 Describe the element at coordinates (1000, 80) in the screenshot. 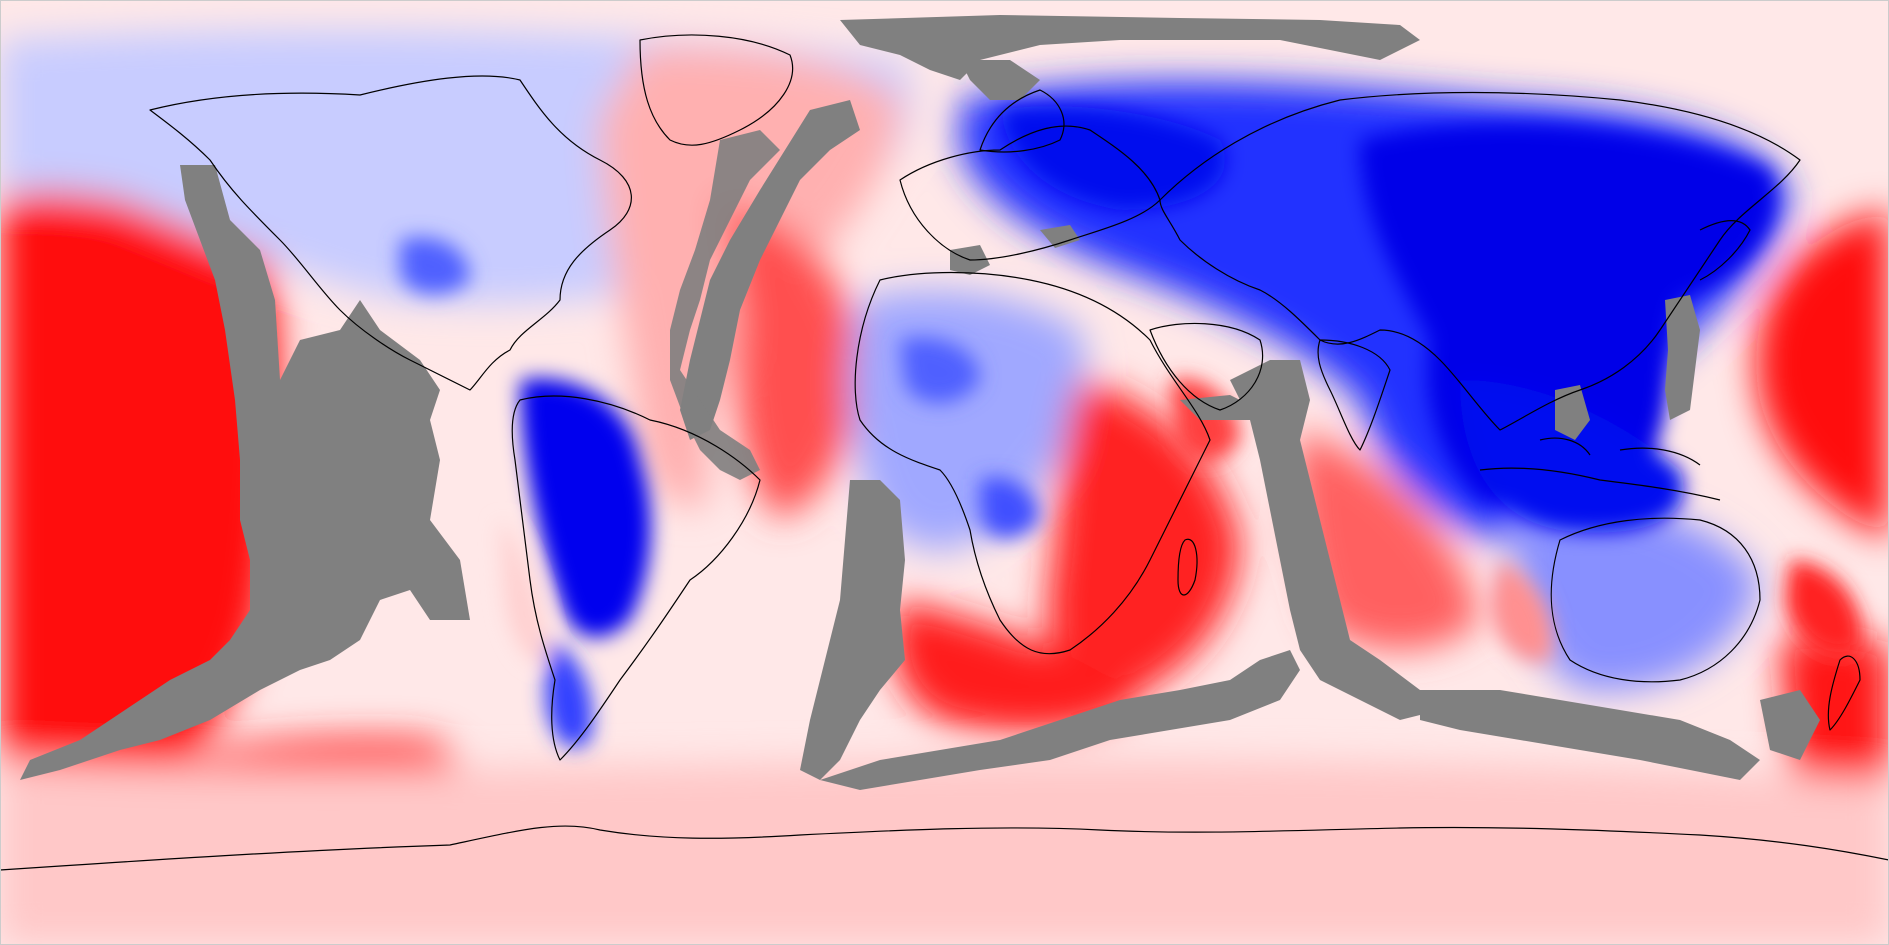

I see `mask-arctic-b` at that location.